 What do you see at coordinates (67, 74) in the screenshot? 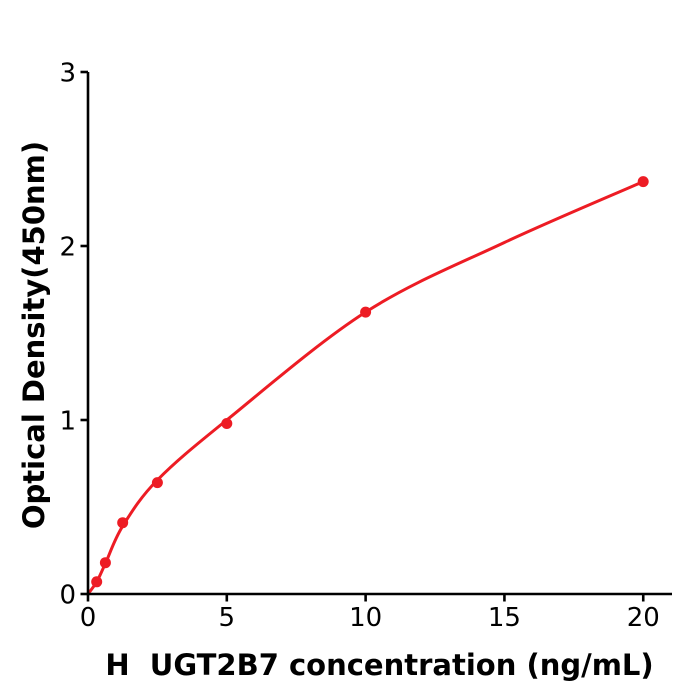
I see `y-tick-label: 3` at bounding box center [67, 74].